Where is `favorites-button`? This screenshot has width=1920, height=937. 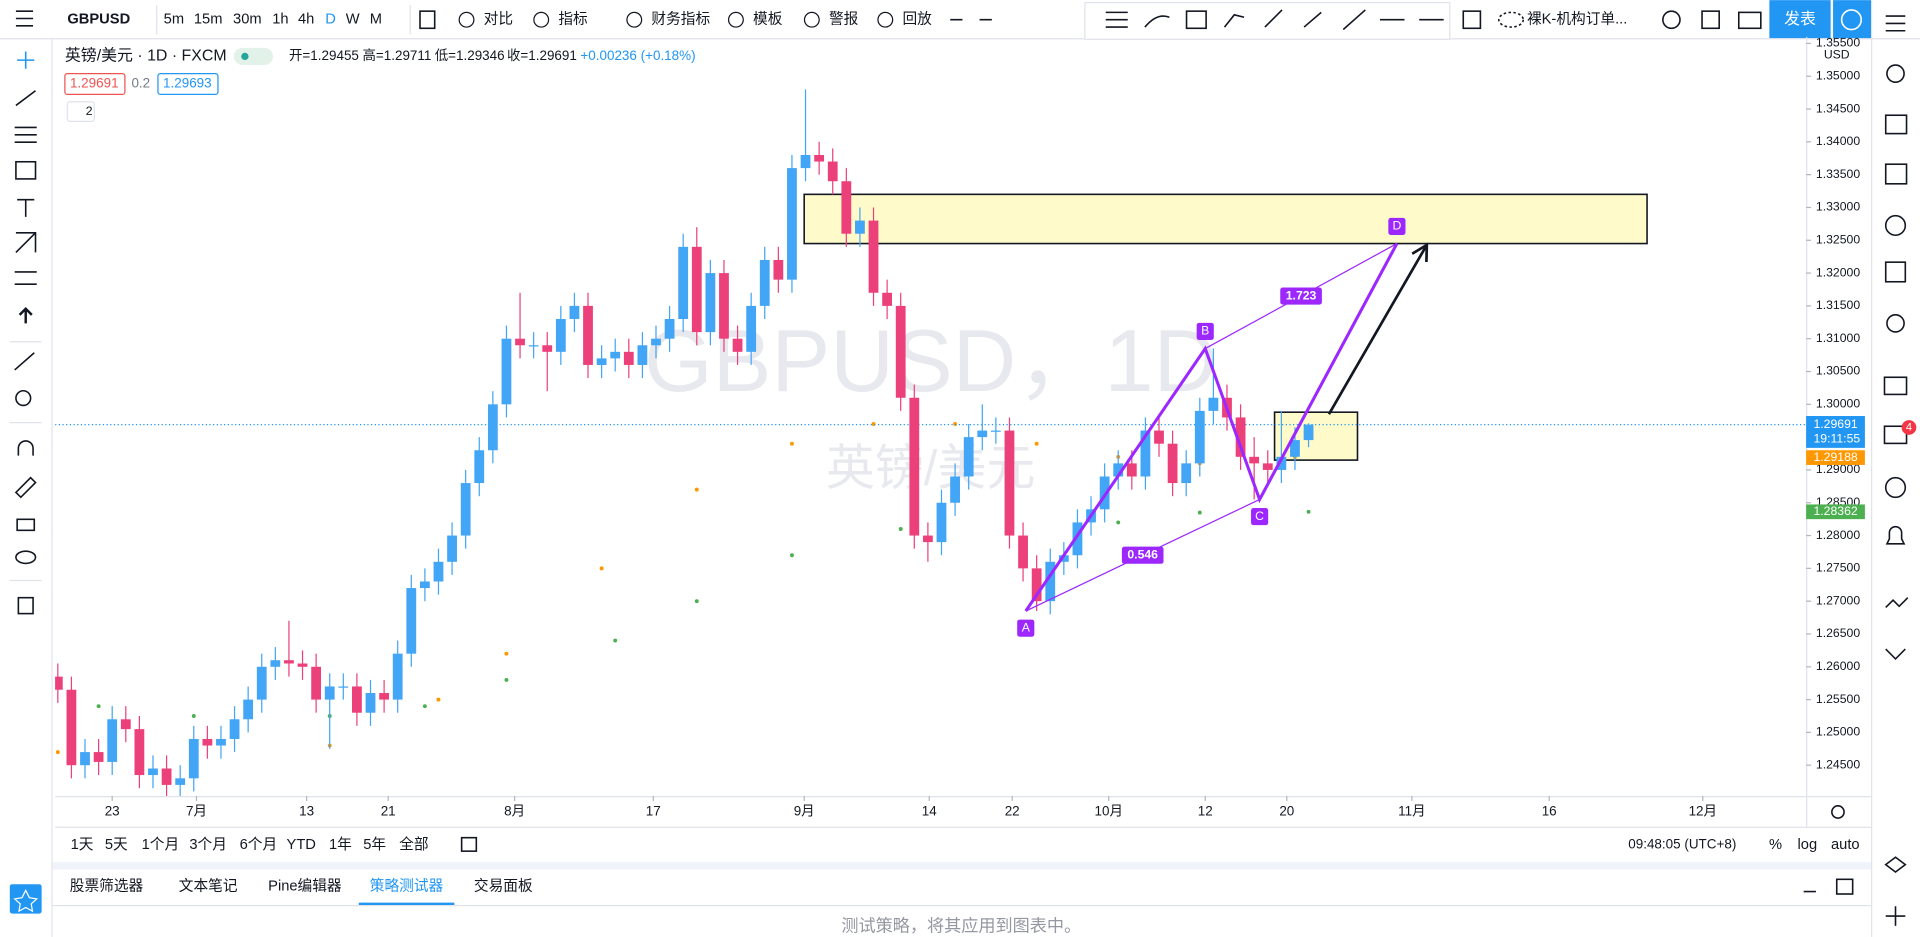 favorites-button is located at coordinates (25, 899).